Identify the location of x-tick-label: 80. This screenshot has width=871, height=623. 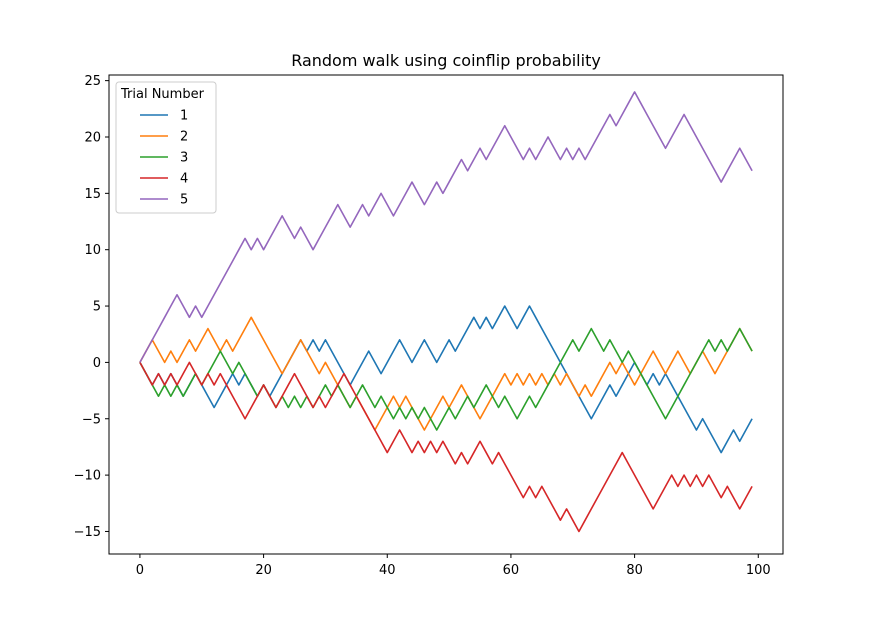
(634, 570).